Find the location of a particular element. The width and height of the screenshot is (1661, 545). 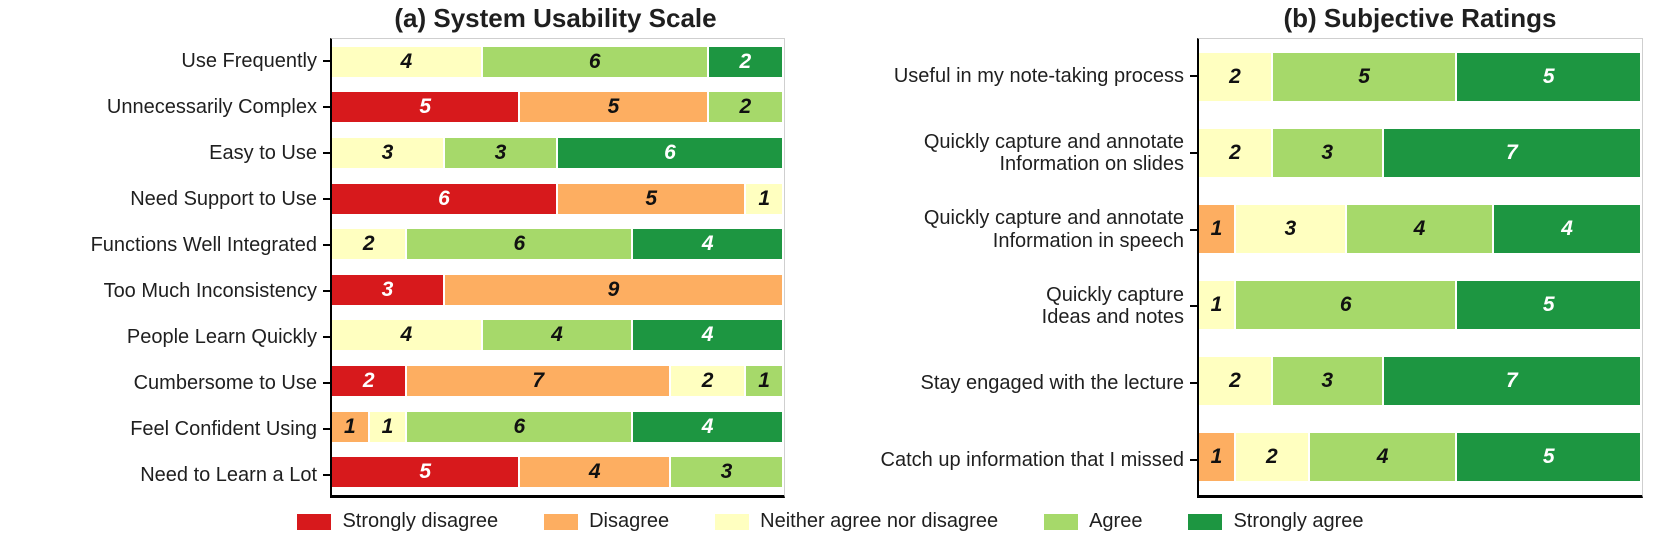

legend-item: Strongly agree is located at coordinates (1276, 521).